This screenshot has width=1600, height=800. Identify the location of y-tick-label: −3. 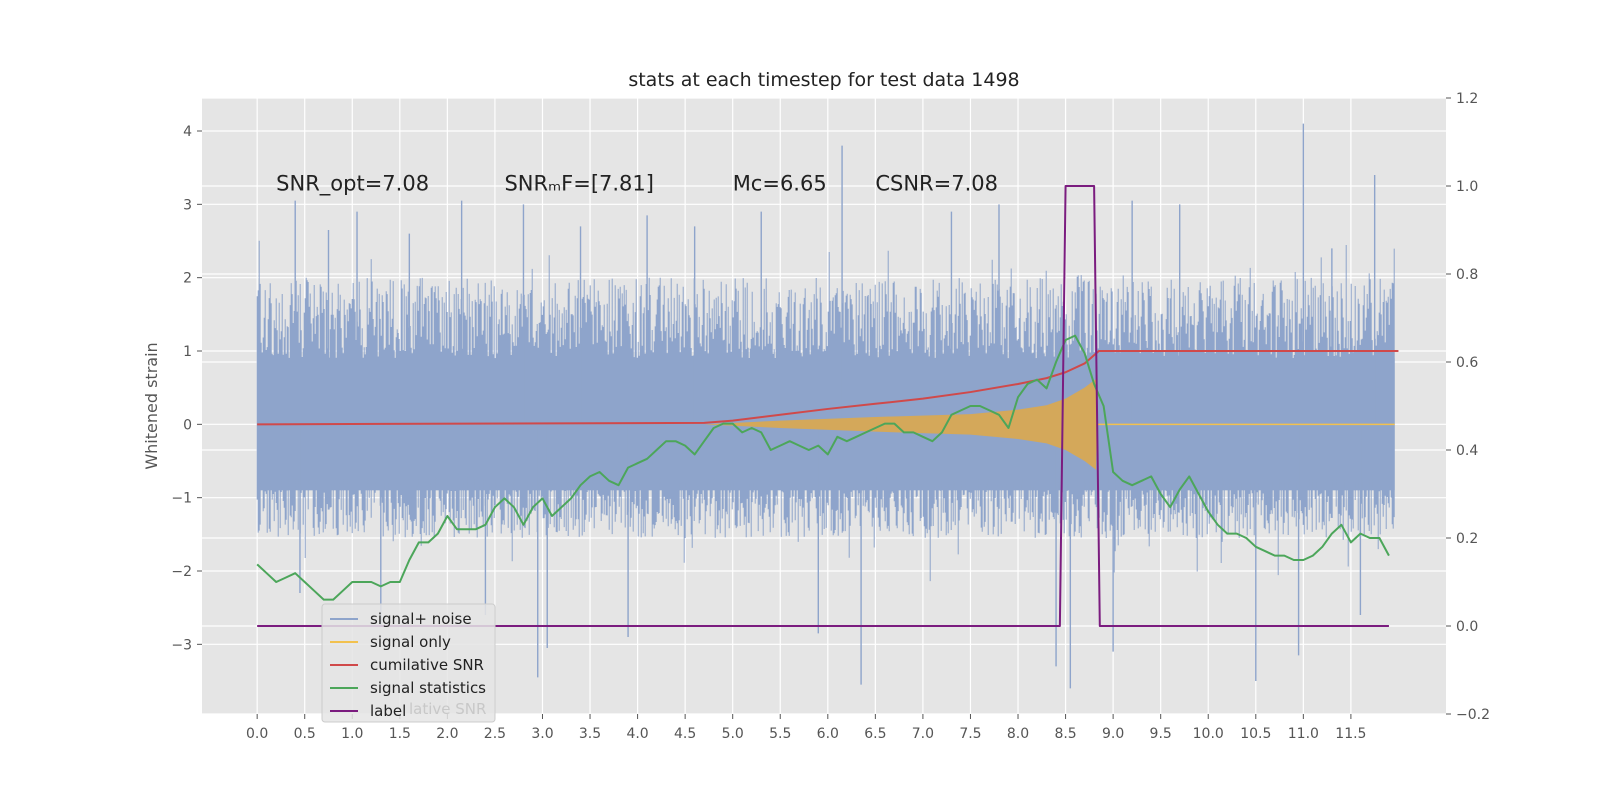
(181, 645).